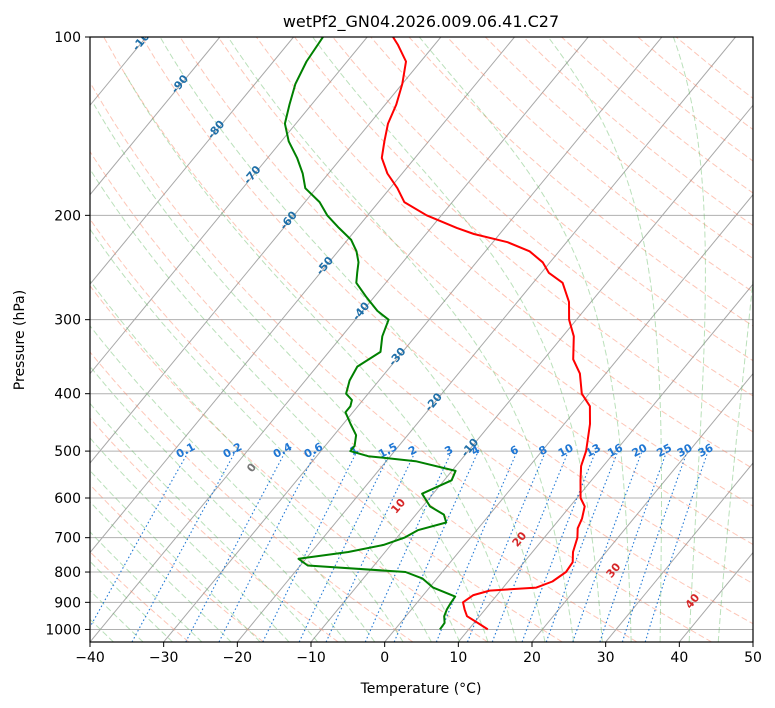 The width and height of the screenshot is (775, 708). I want to click on chart-title: wetPf2_GN04.2026.009.06.41.C27, so click(421, 22).